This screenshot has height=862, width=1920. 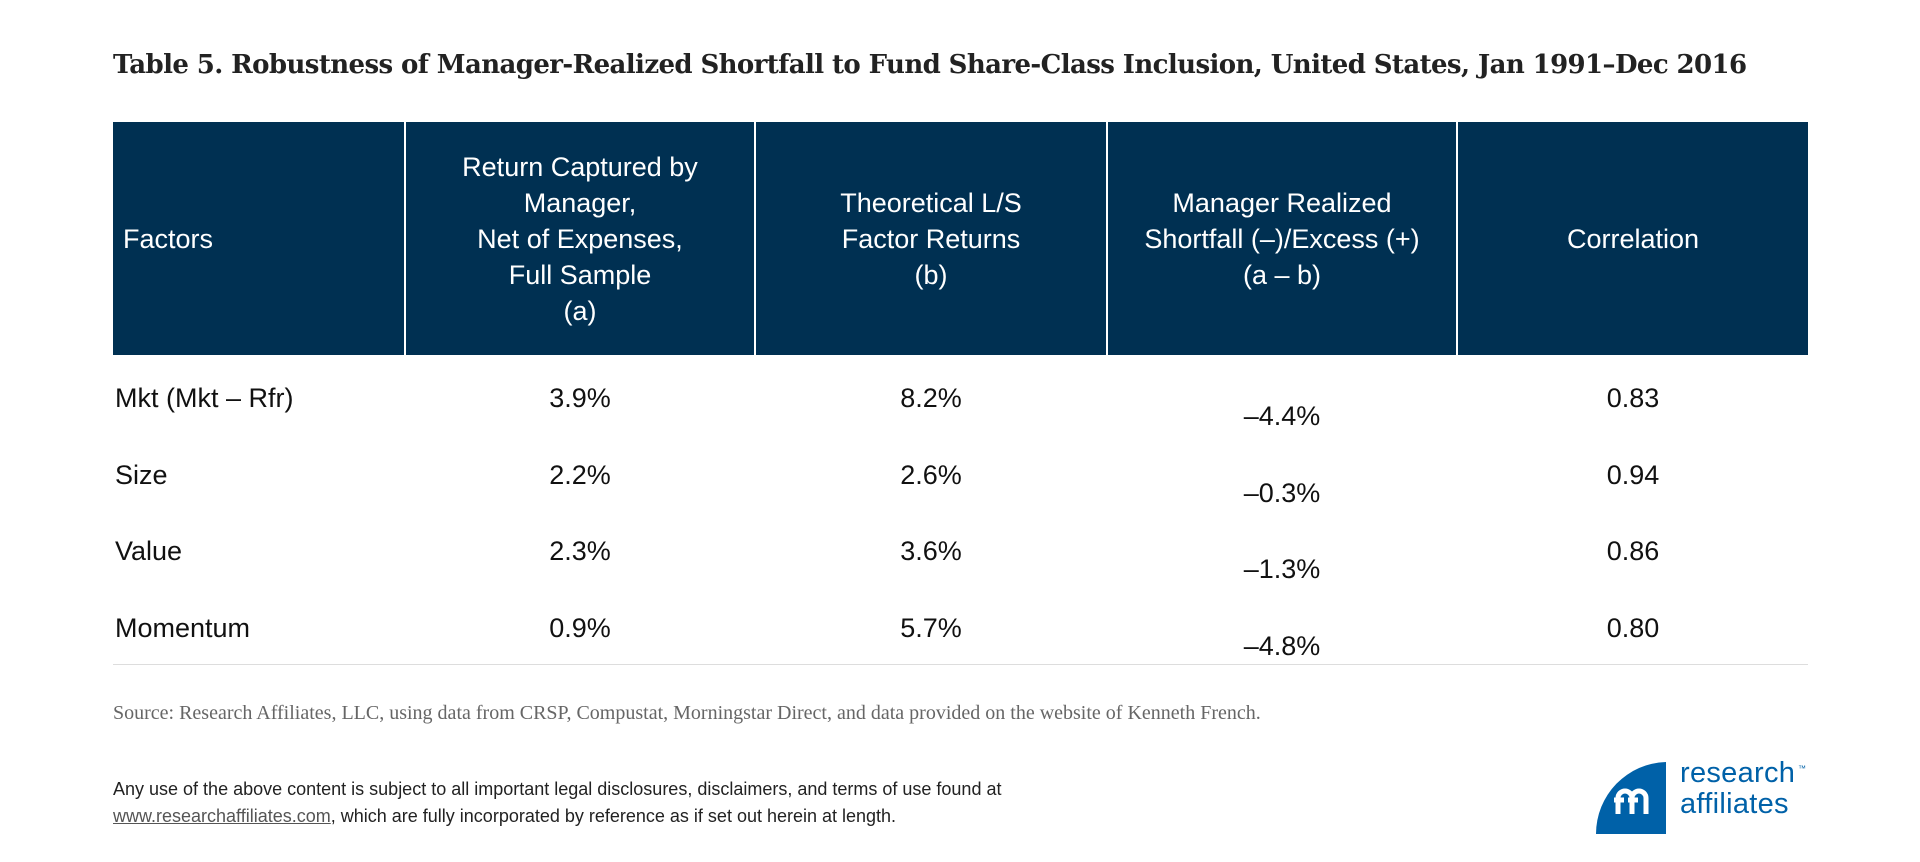 What do you see at coordinates (141, 475) in the screenshot?
I see `cell-factors: Size` at bounding box center [141, 475].